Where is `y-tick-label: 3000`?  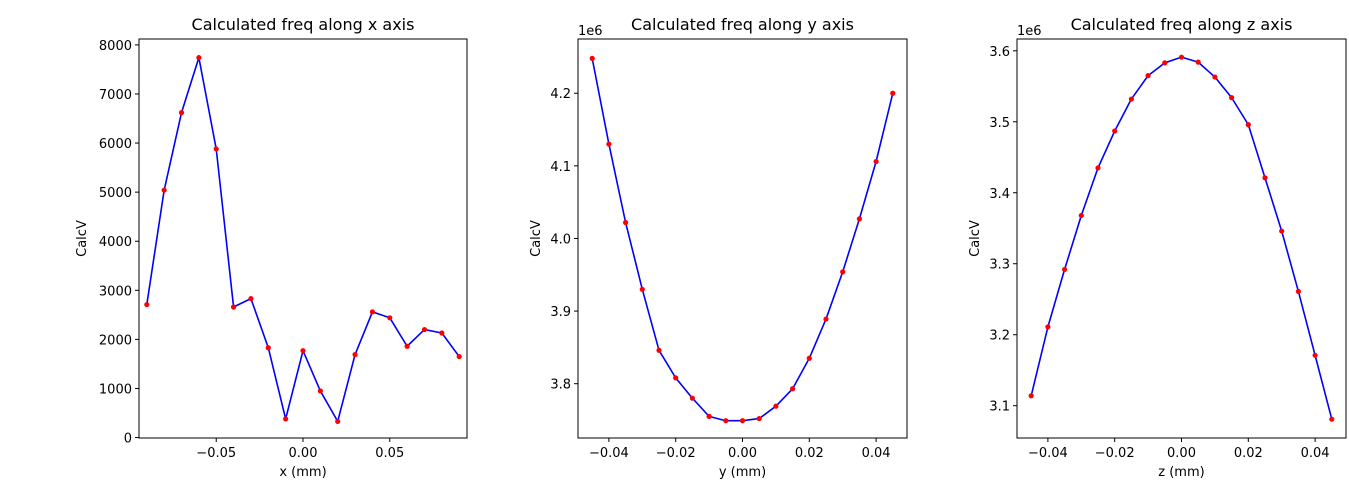
y-tick-label: 3000 is located at coordinates (115, 291).